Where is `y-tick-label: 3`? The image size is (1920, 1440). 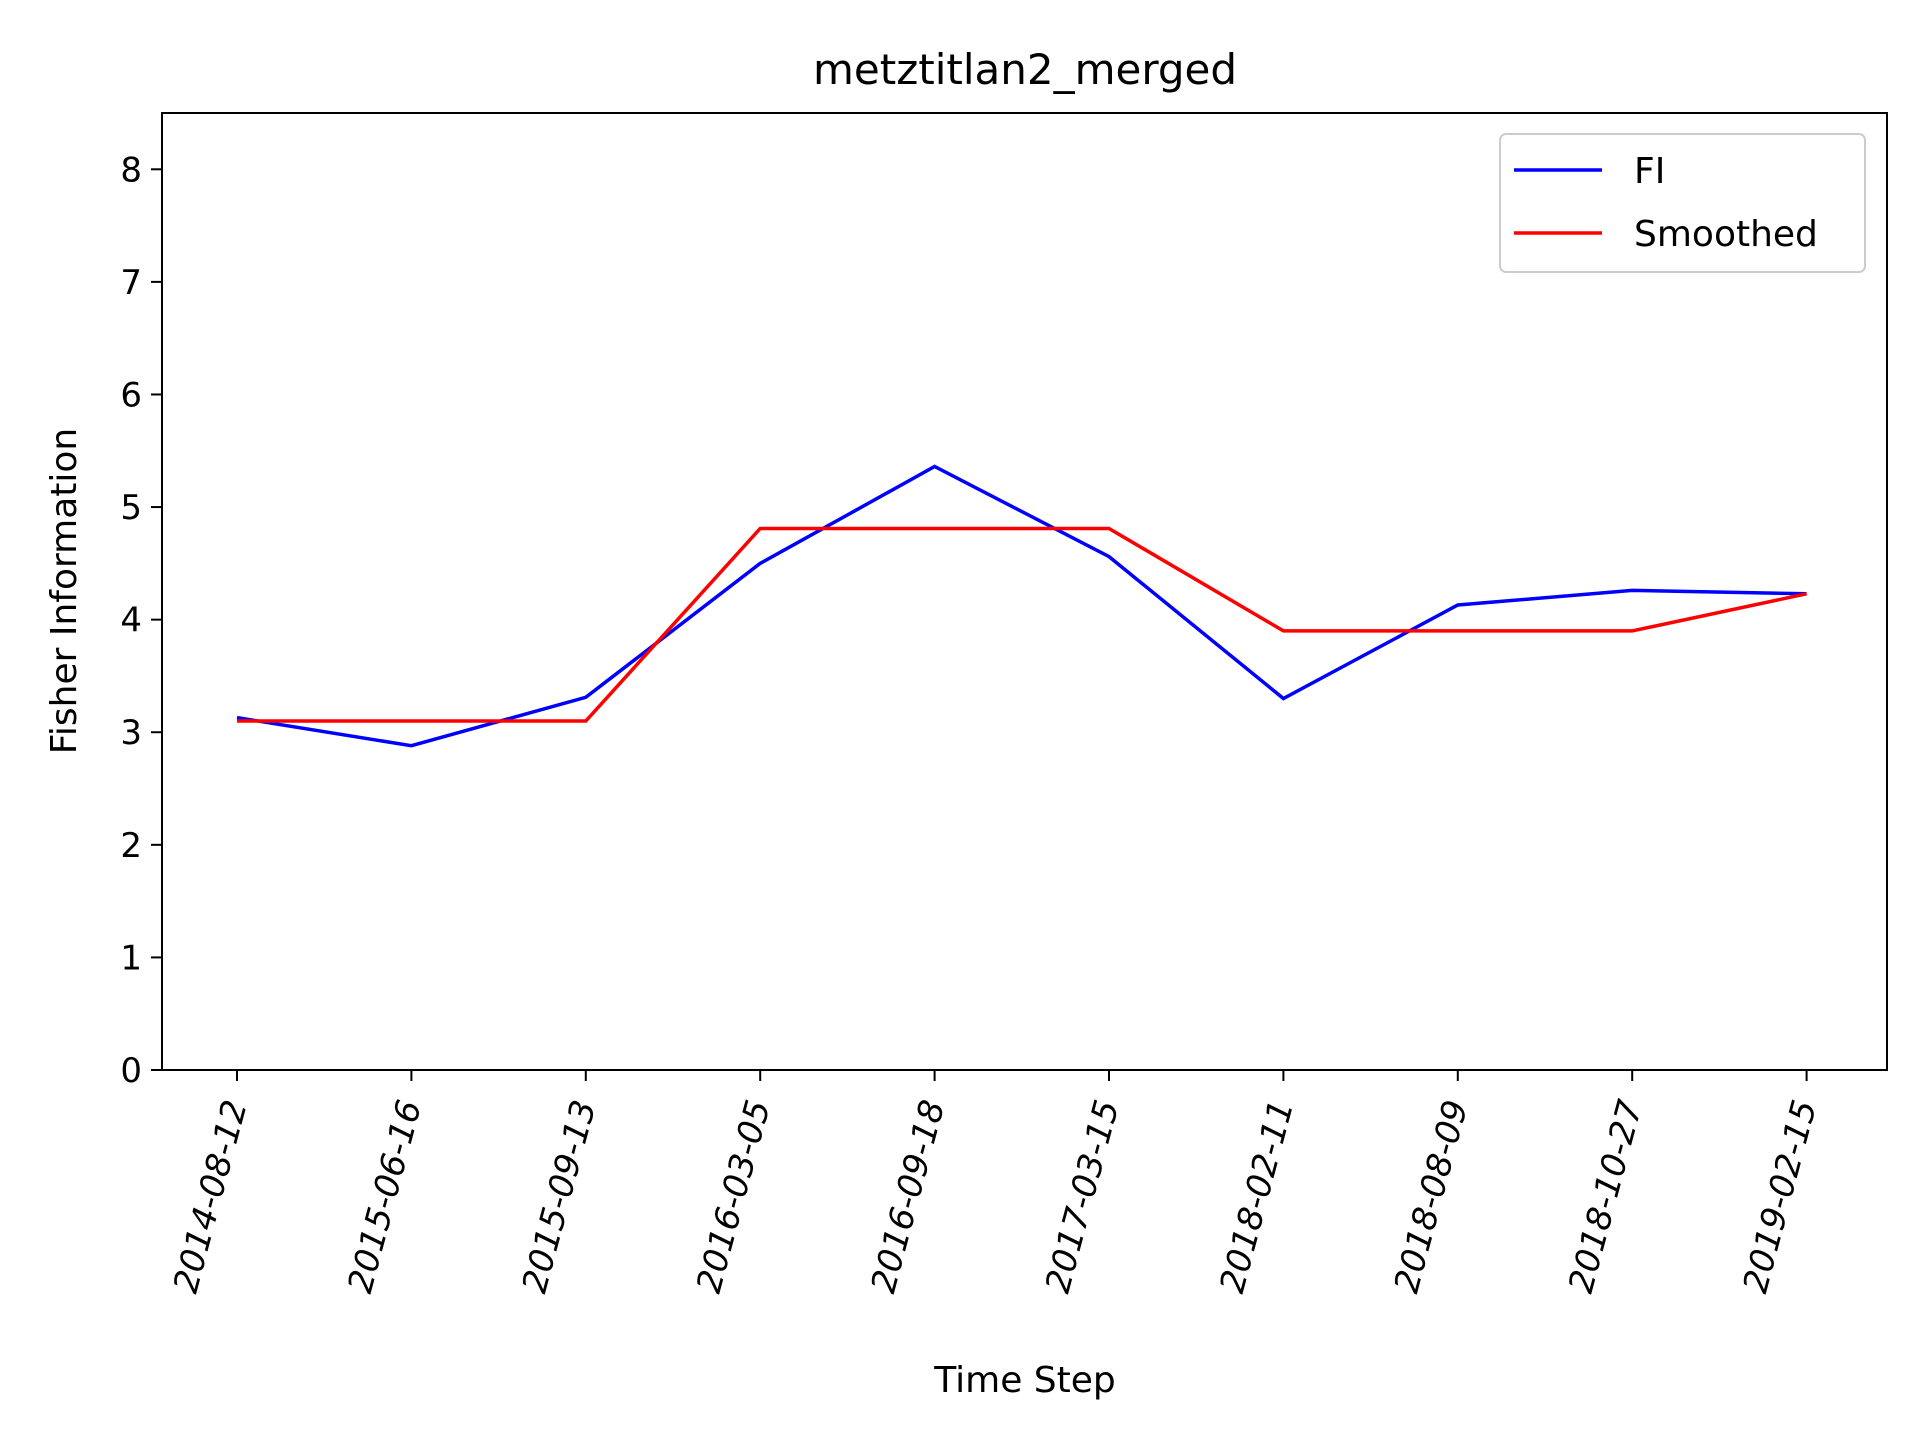
y-tick-label: 3 is located at coordinates (131, 733).